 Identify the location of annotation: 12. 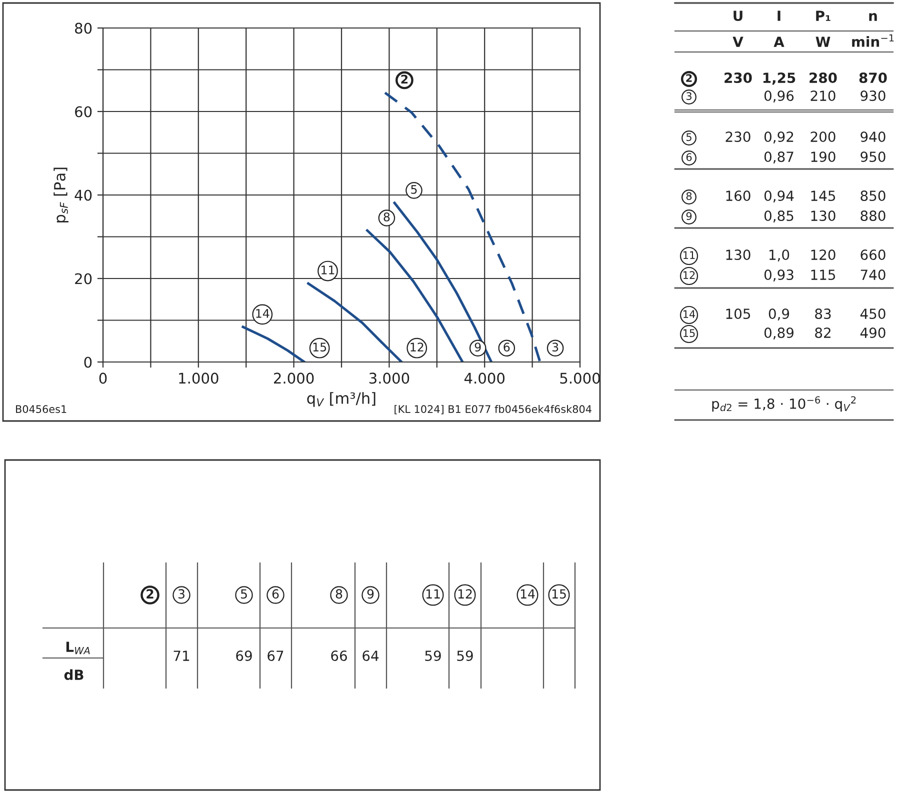
(417, 347).